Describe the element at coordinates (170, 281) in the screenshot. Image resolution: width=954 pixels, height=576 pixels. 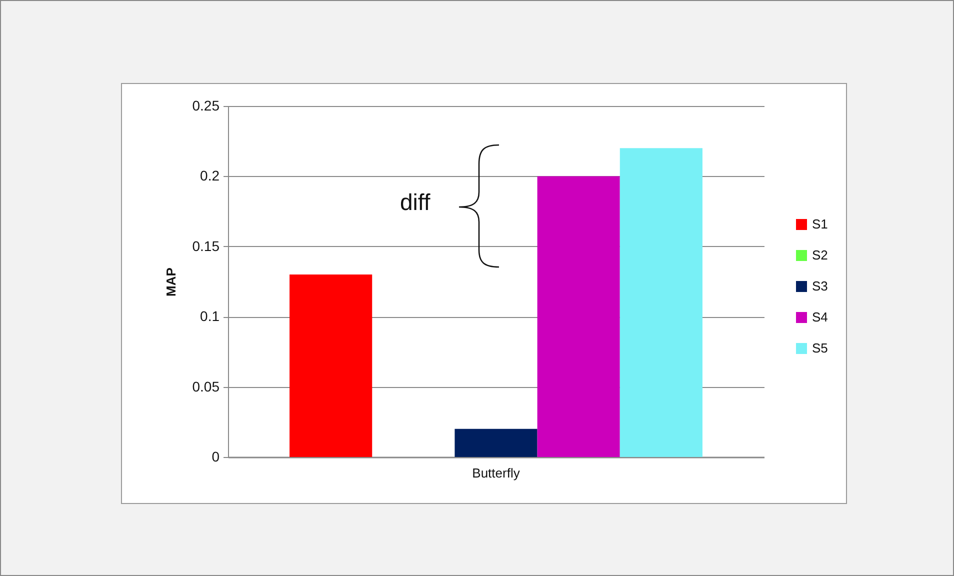
I see `y-axis-title: MAP` at that location.